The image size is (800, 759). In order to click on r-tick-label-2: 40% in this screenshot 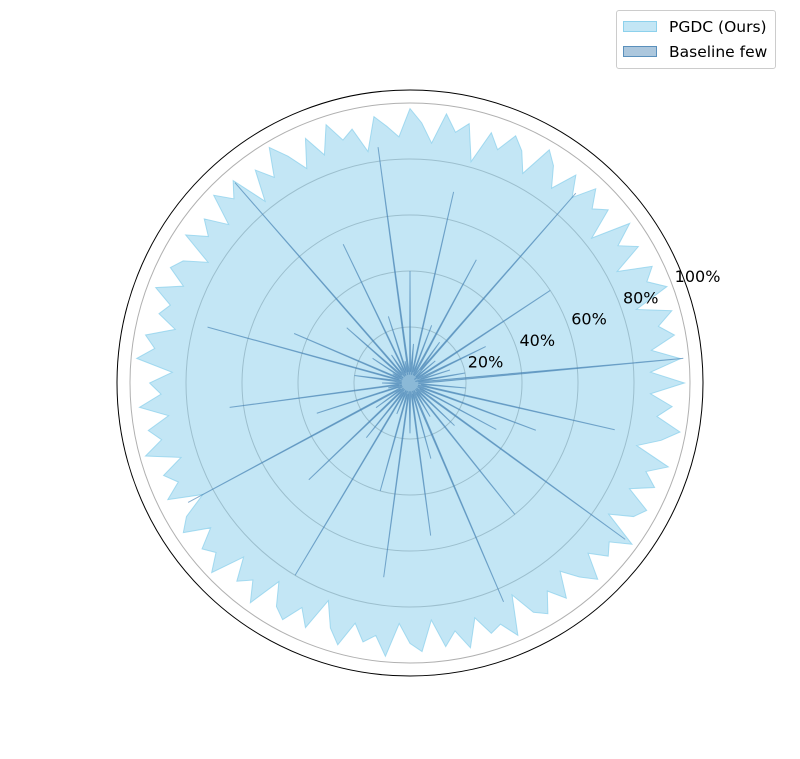, I will do `click(537, 340)`.